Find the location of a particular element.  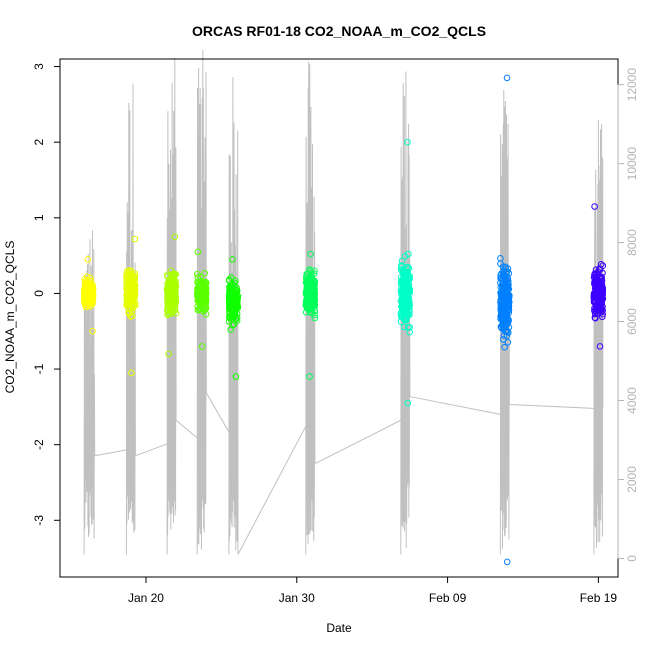

x-axis: Jan 20 Jan 30 Feb 09 Feb 19 is located at coordinates (372, 590).